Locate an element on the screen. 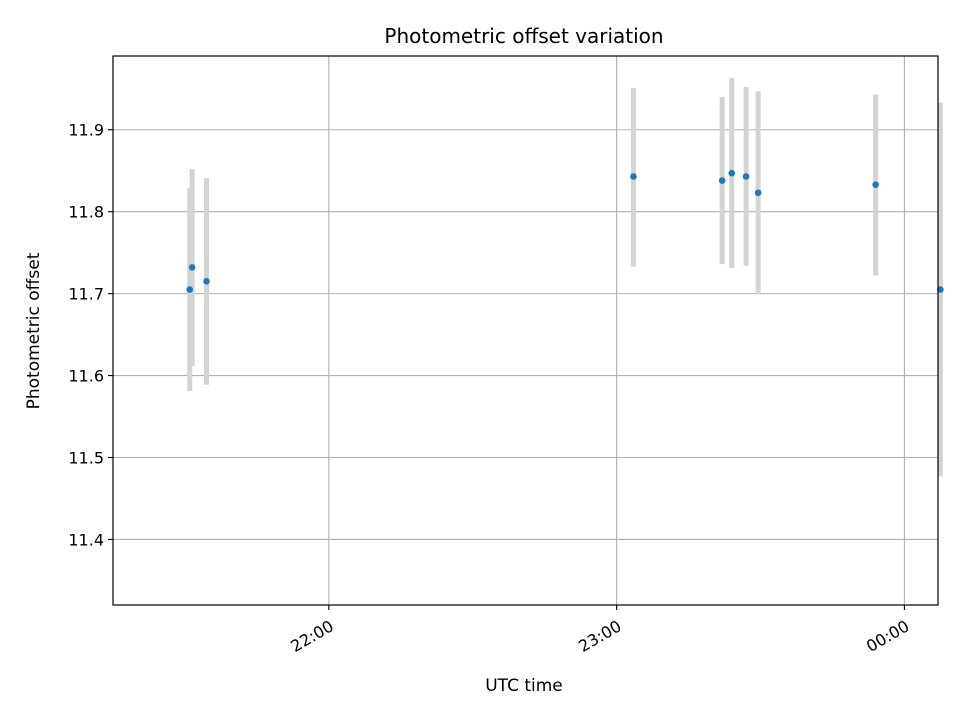 The width and height of the screenshot is (960, 725). y-axis-label: Photometric offset is located at coordinates (34, 330).